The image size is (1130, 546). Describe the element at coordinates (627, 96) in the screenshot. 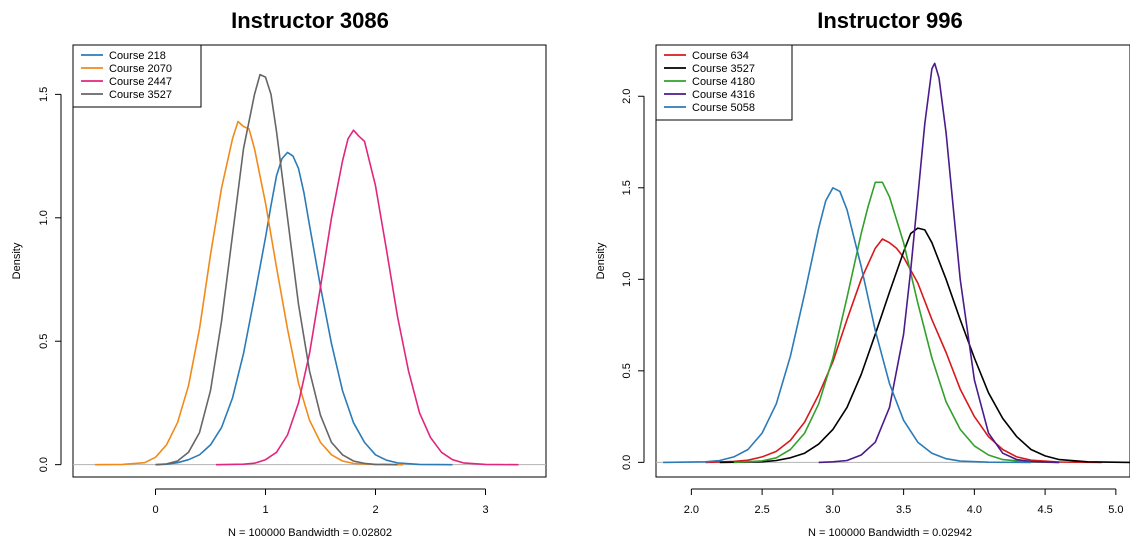

I see `y-tick-label: 2.0` at that location.